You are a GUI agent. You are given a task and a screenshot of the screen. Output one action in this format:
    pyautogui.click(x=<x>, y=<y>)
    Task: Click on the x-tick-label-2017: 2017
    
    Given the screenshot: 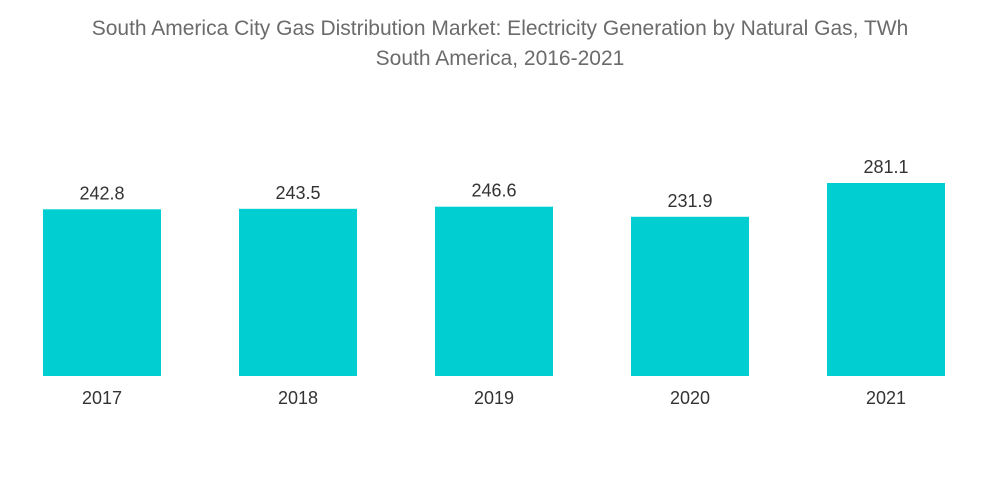 What is the action you would take?
    pyautogui.click(x=102, y=398)
    